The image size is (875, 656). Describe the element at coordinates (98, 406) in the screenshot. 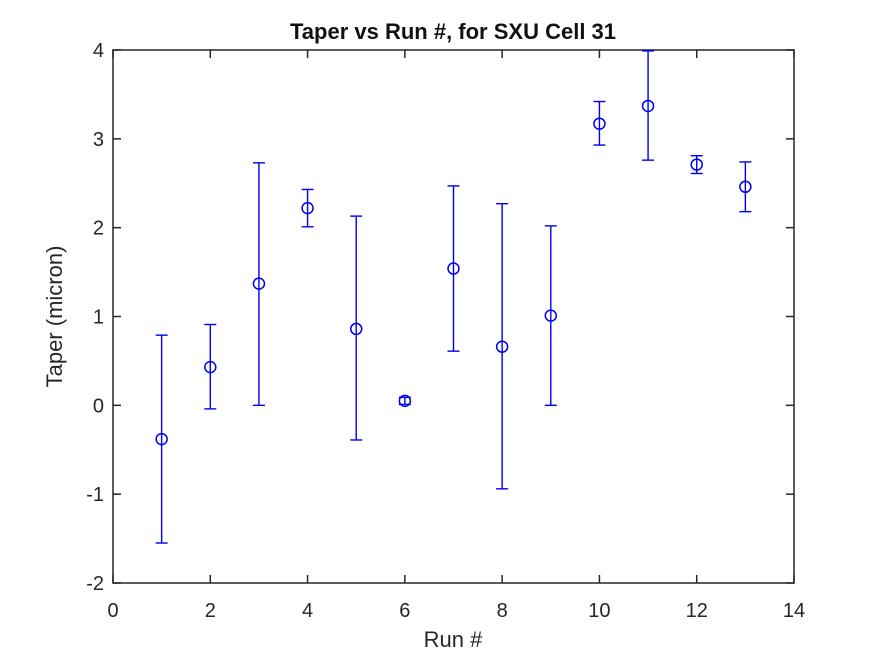

I see `y-tick-label: 0` at that location.